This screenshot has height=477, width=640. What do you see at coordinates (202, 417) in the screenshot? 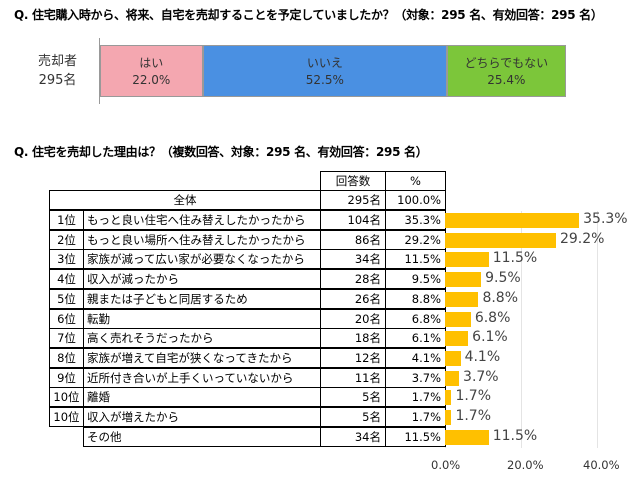
I see `reason-cell: 収入が増えたから` at bounding box center [202, 417].